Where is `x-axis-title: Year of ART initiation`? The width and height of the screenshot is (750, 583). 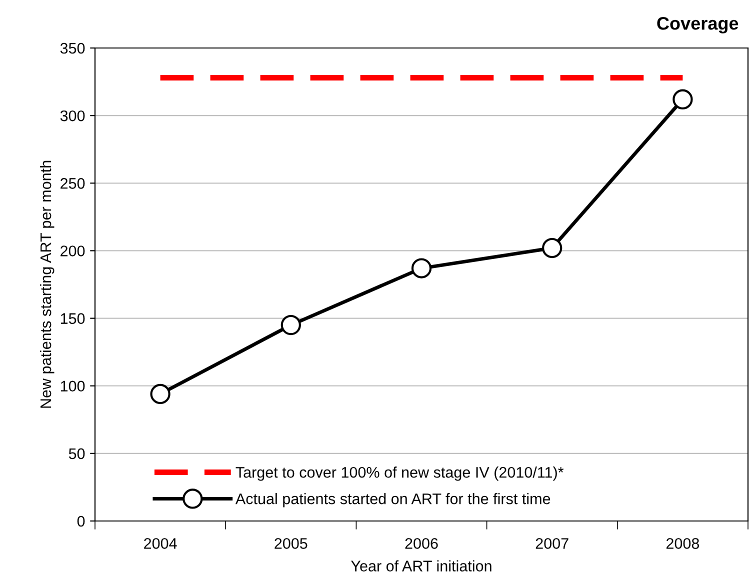
x-axis-title: Year of ART initiation is located at coordinates (421, 566).